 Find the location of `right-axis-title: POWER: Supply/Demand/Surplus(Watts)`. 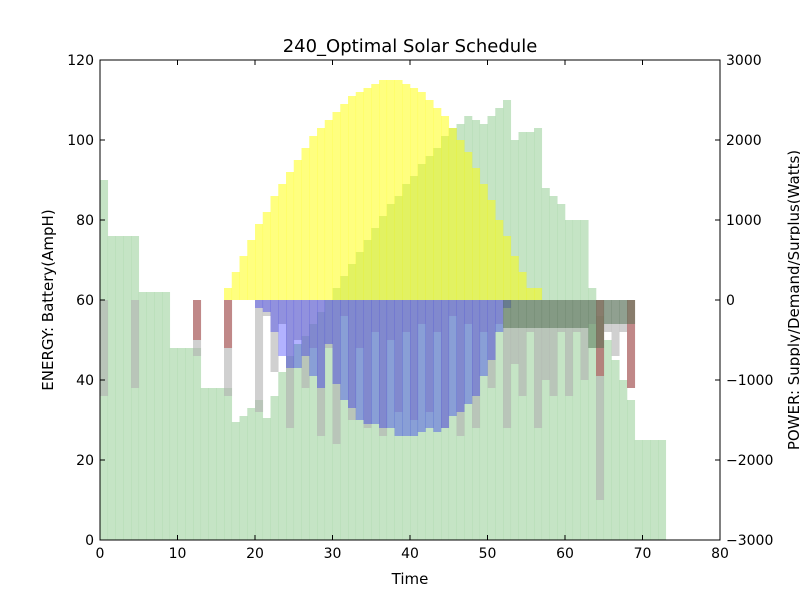

right-axis-title: POWER: Supply/Demand/Surplus(Watts) is located at coordinates (792, 300).